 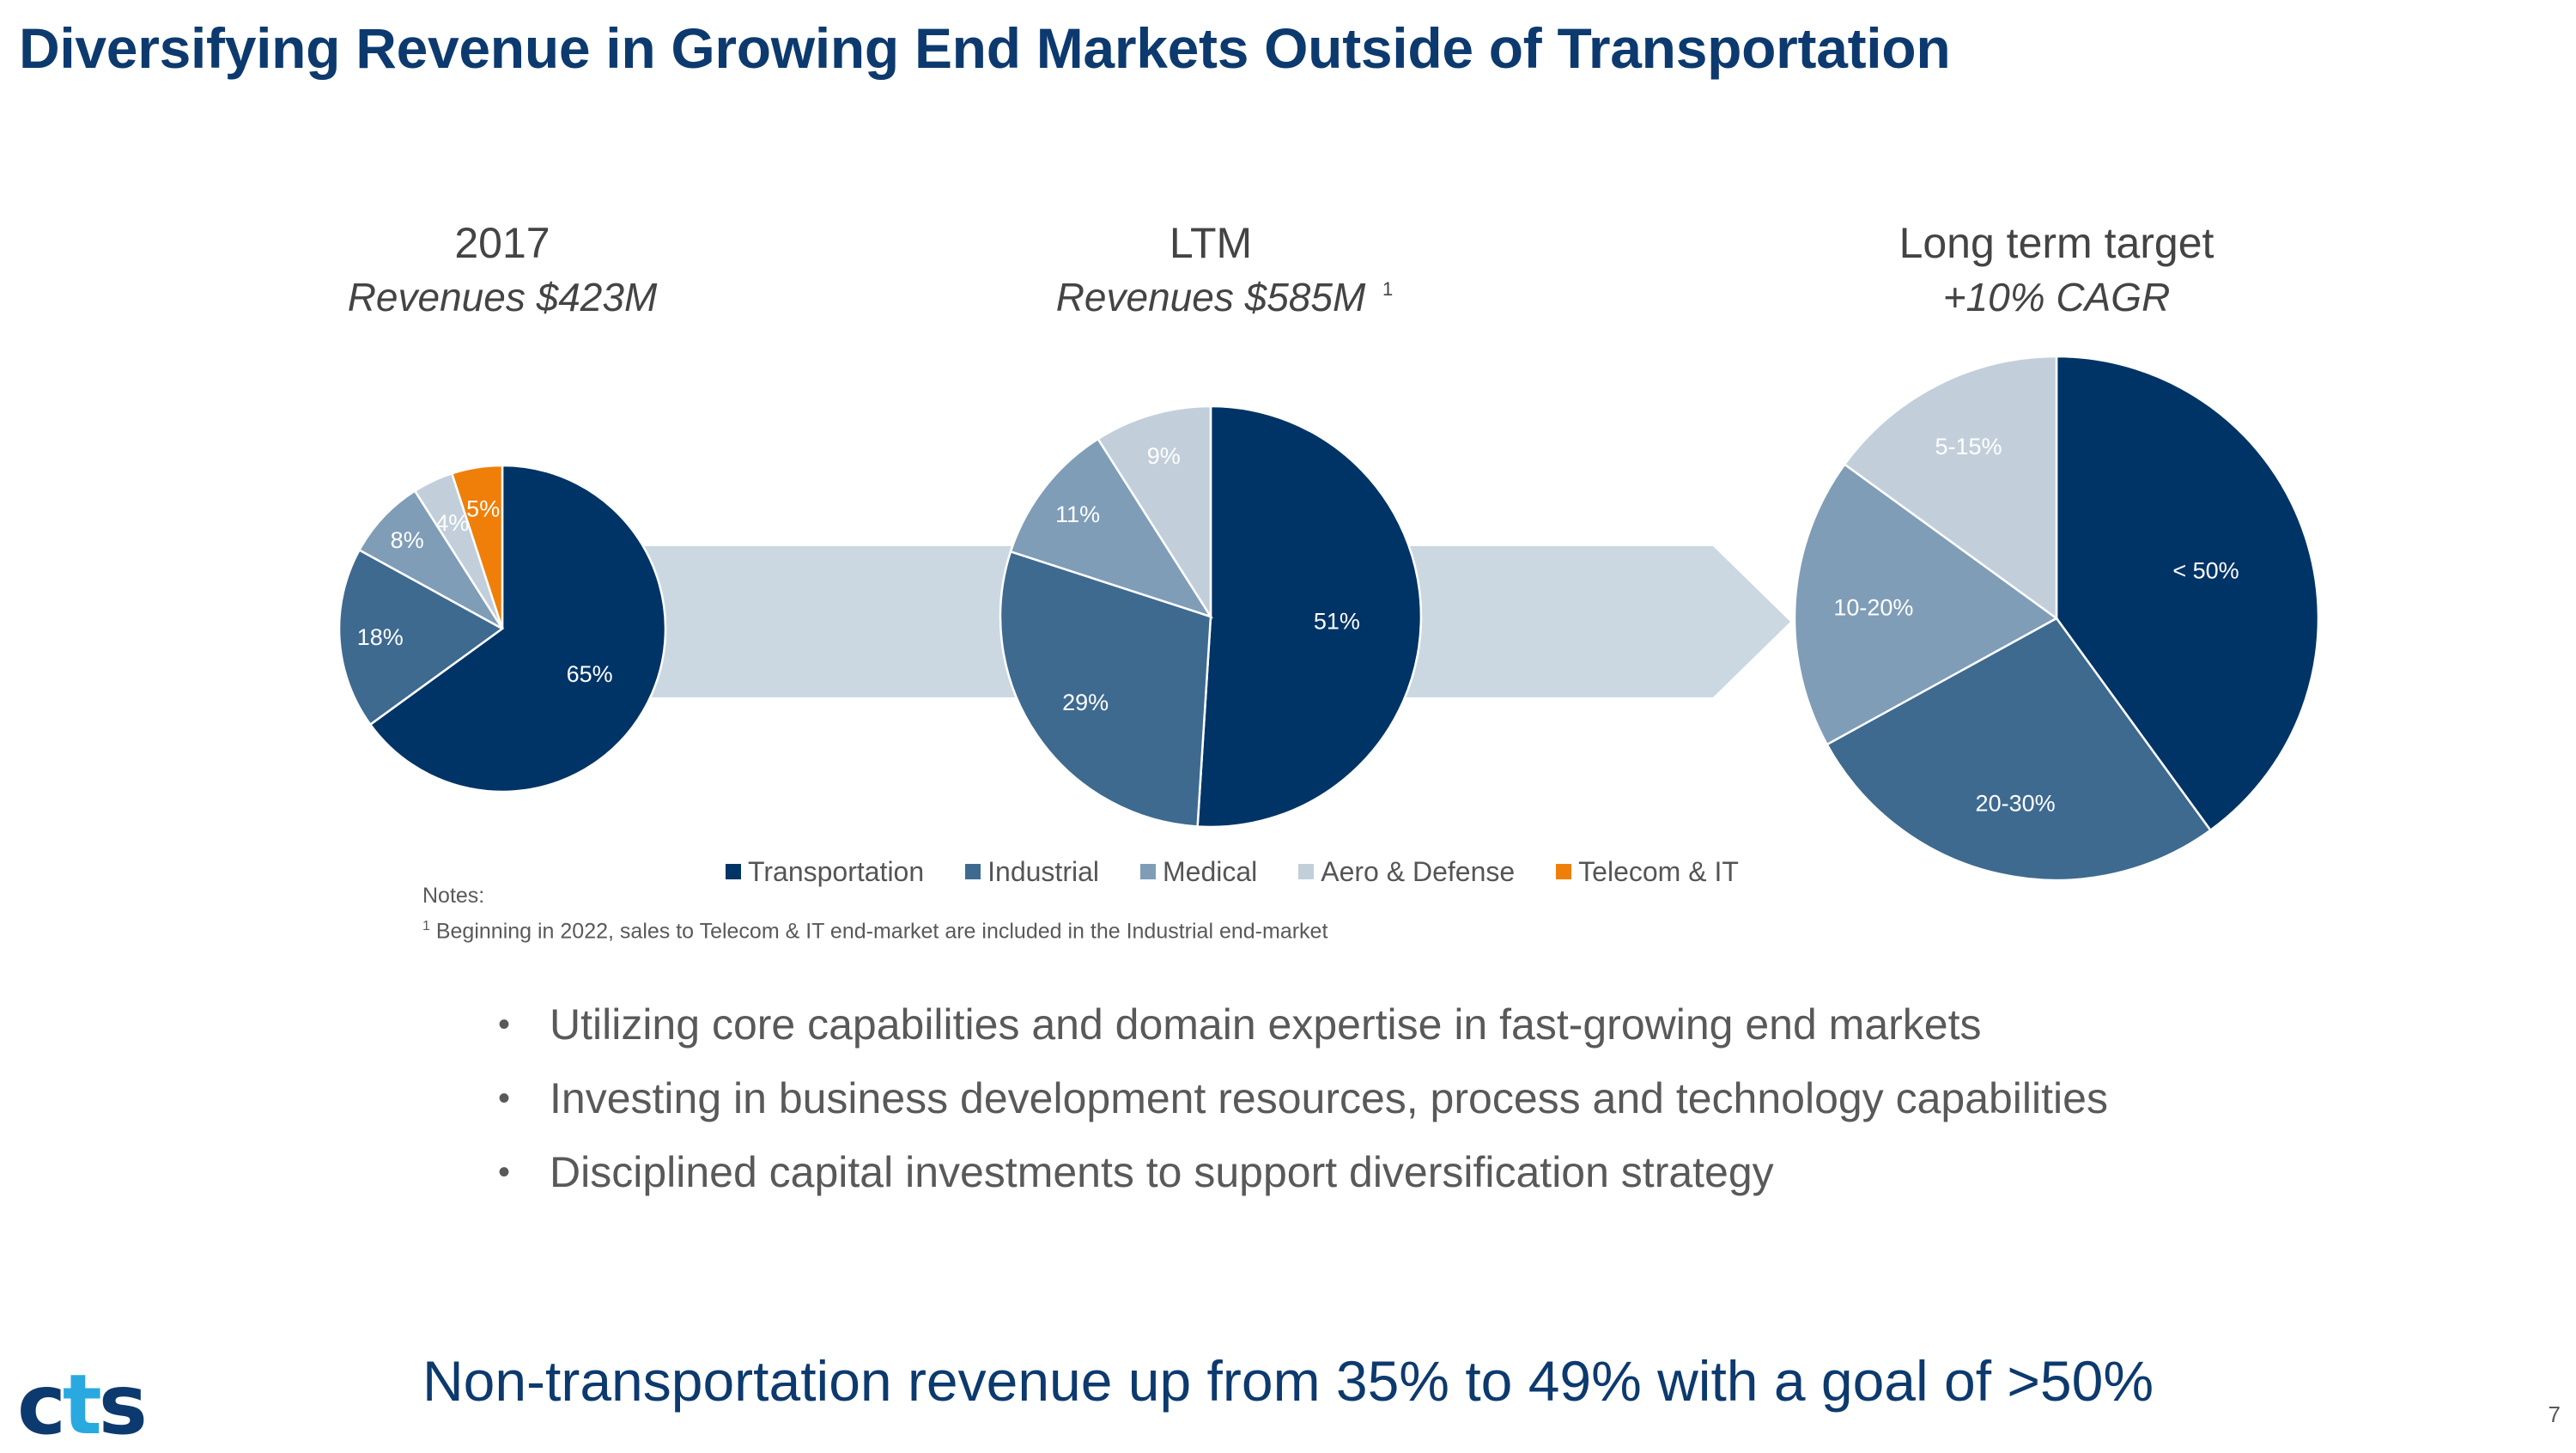 What do you see at coordinates (1658, 871) in the screenshot?
I see `legend-label: Telecom & IT` at bounding box center [1658, 871].